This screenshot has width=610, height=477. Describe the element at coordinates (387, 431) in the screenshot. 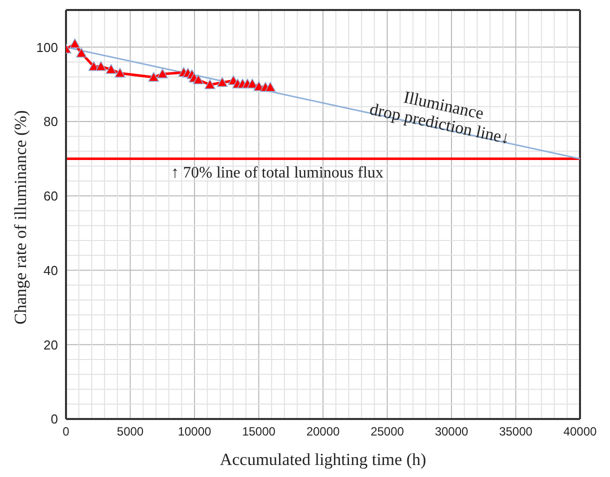

I see `x-tick-label: 25000` at that location.